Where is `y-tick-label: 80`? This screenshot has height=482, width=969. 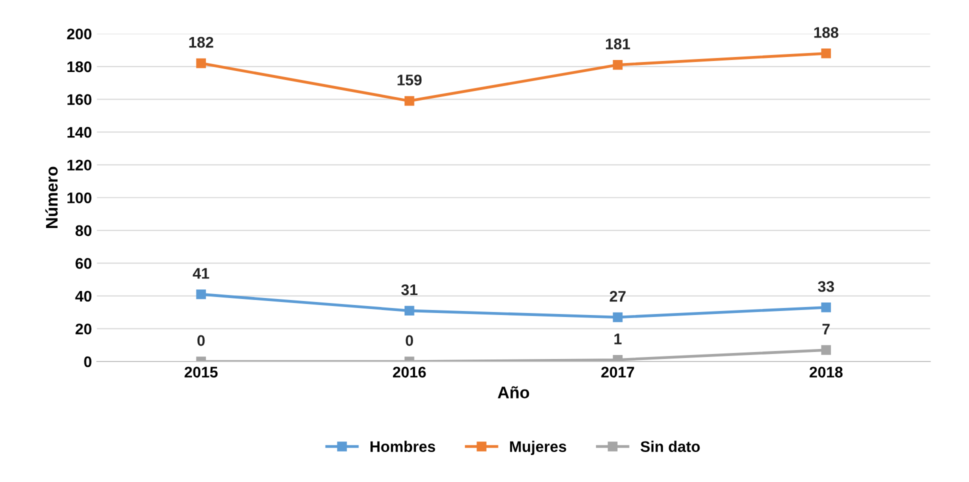
y-tick-label: 80 is located at coordinates (84, 230).